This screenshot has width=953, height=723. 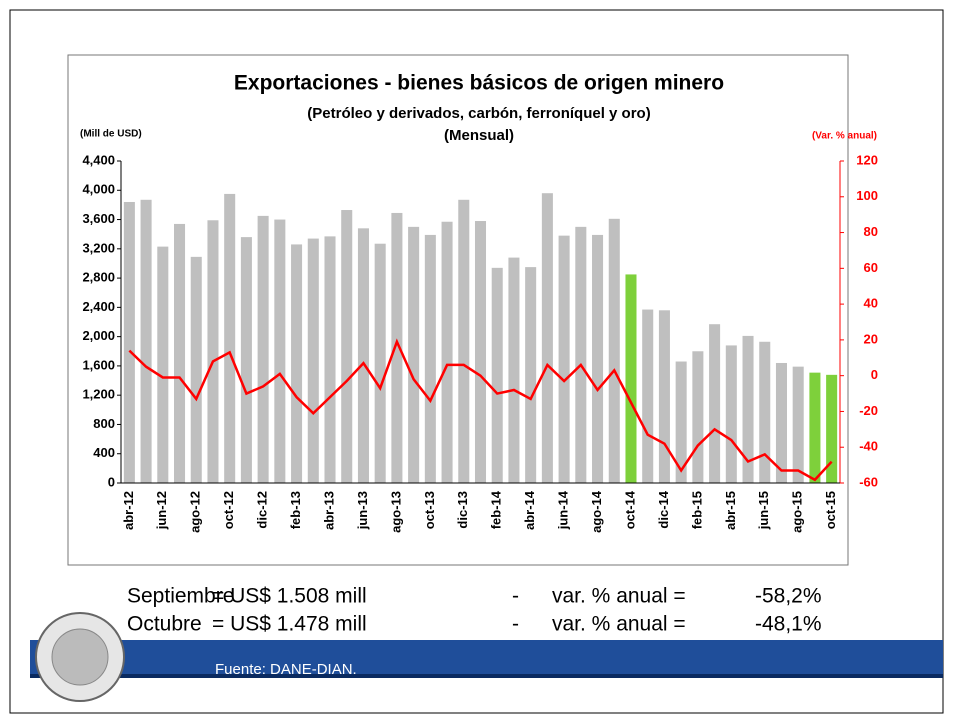 What do you see at coordinates (867, 159) in the screenshot?
I see `y2-tick-label: 120` at bounding box center [867, 159].